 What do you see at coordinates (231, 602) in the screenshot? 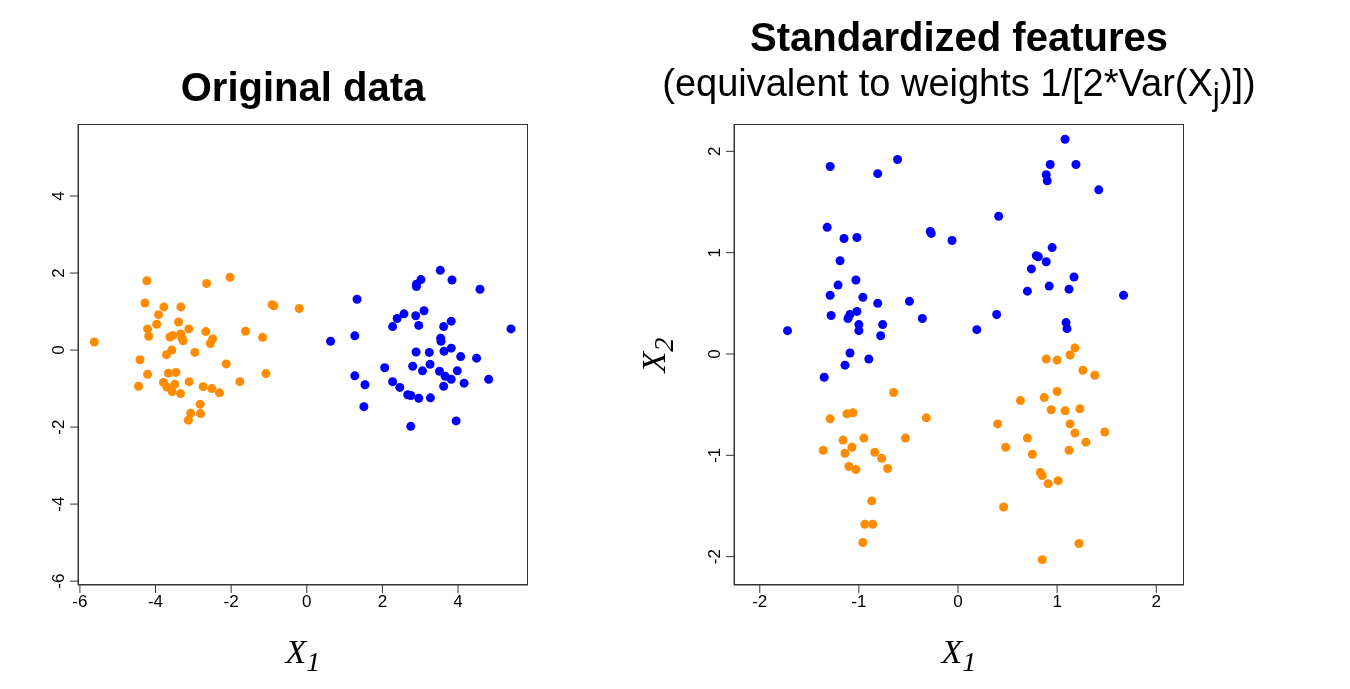
I see `x-tick-label: -2` at bounding box center [231, 602].